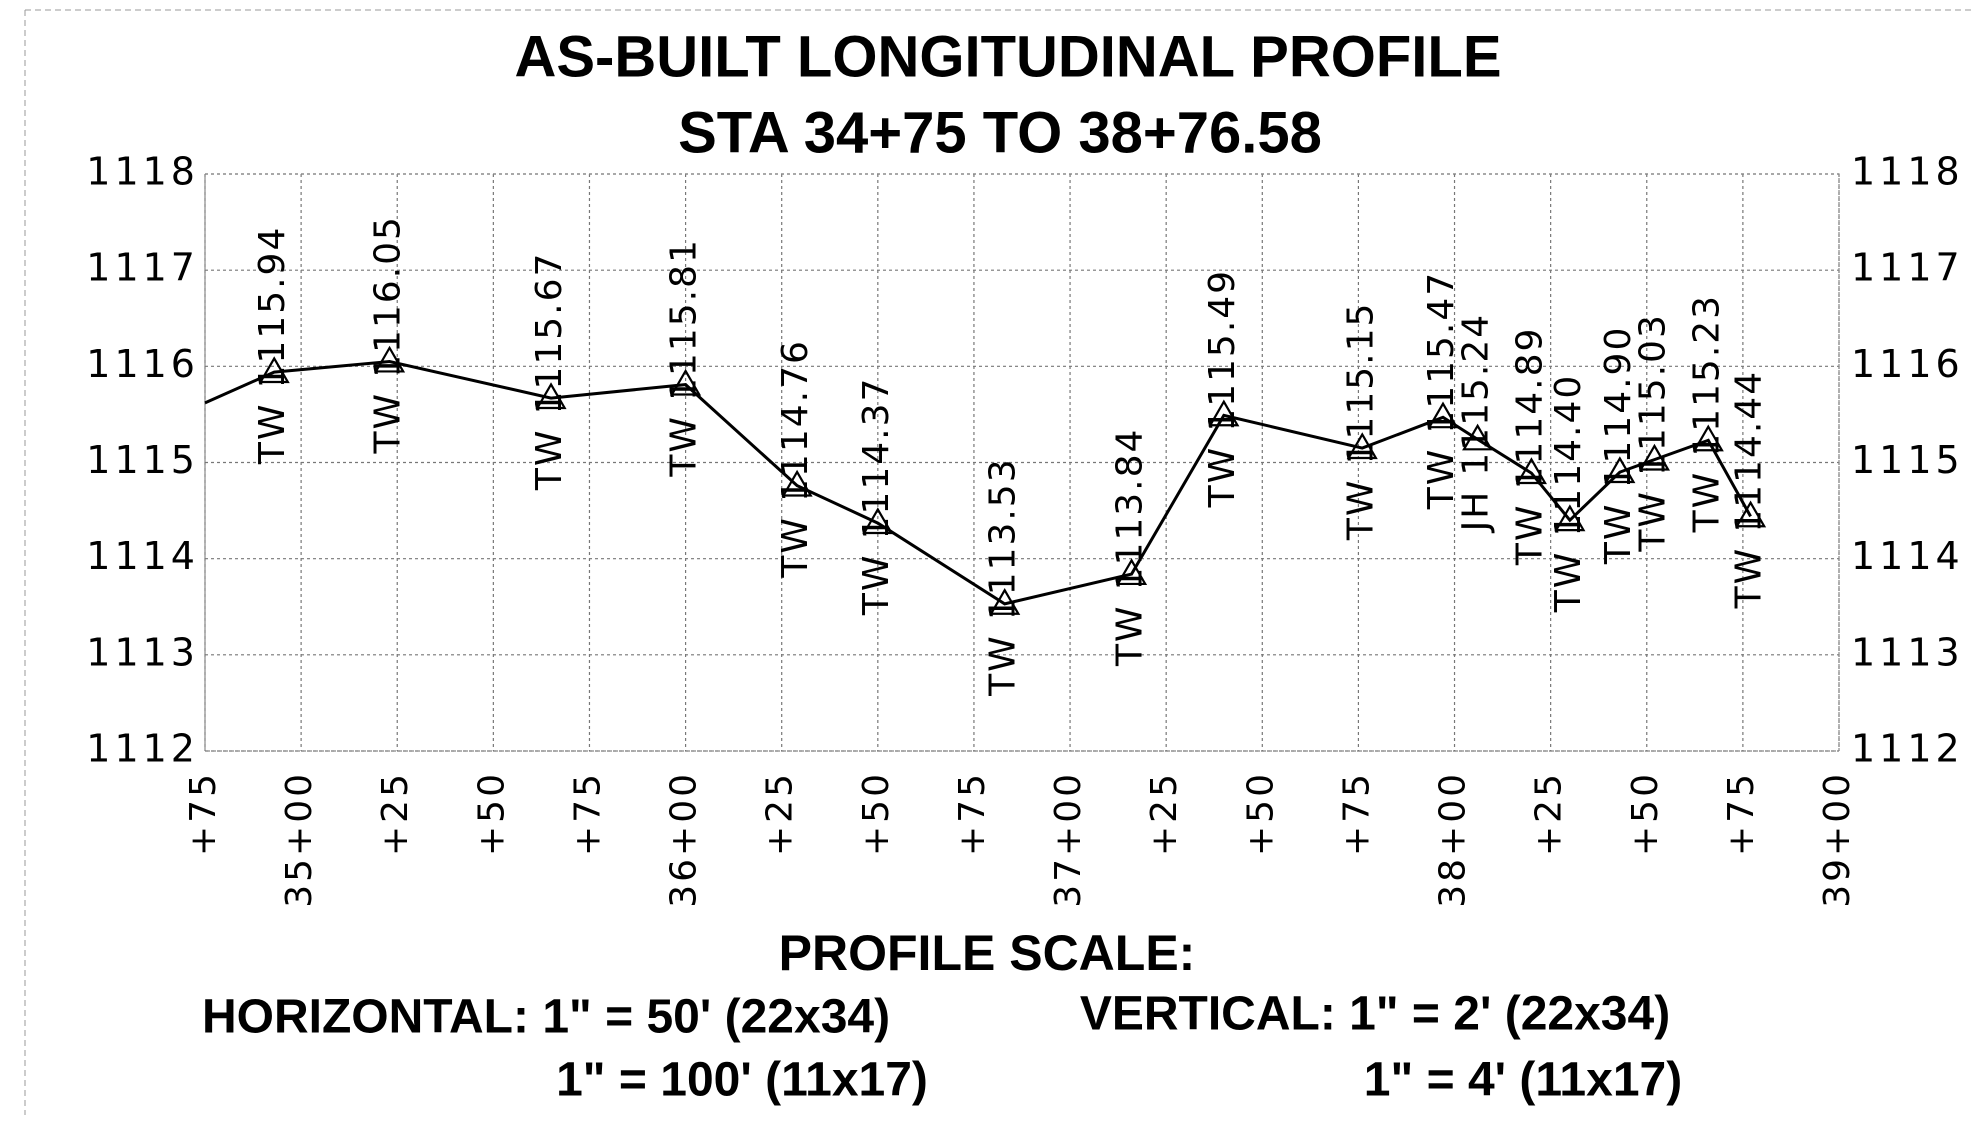 The width and height of the screenshot is (1982, 1121). I want to click on value-label: 1114.90, so click(1618, 407).